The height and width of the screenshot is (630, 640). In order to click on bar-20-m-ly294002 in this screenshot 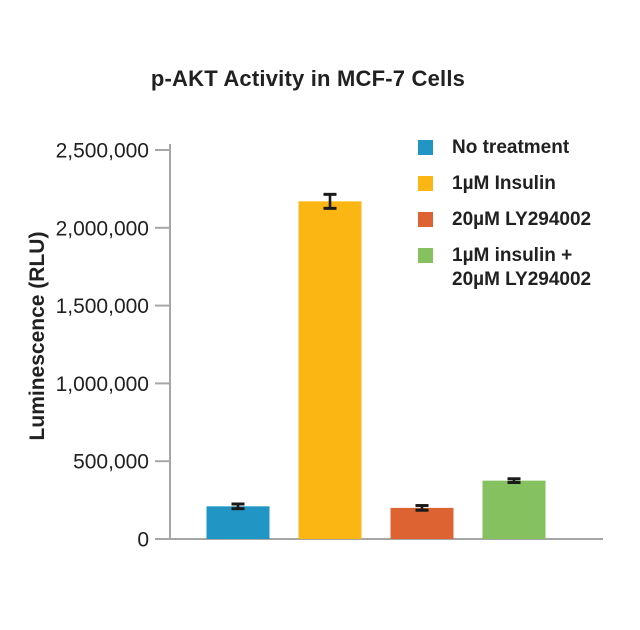, I will do `click(422, 523)`.